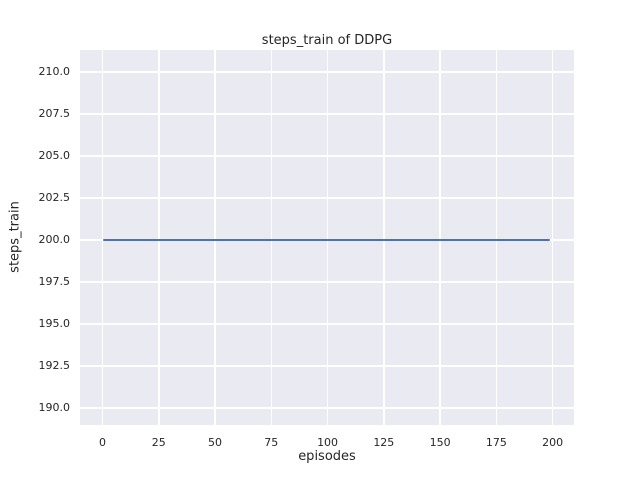 Image resolution: width=640 pixels, height=480 pixels. Describe the element at coordinates (158, 442) in the screenshot. I see `x-tick-label: 25` at that location.